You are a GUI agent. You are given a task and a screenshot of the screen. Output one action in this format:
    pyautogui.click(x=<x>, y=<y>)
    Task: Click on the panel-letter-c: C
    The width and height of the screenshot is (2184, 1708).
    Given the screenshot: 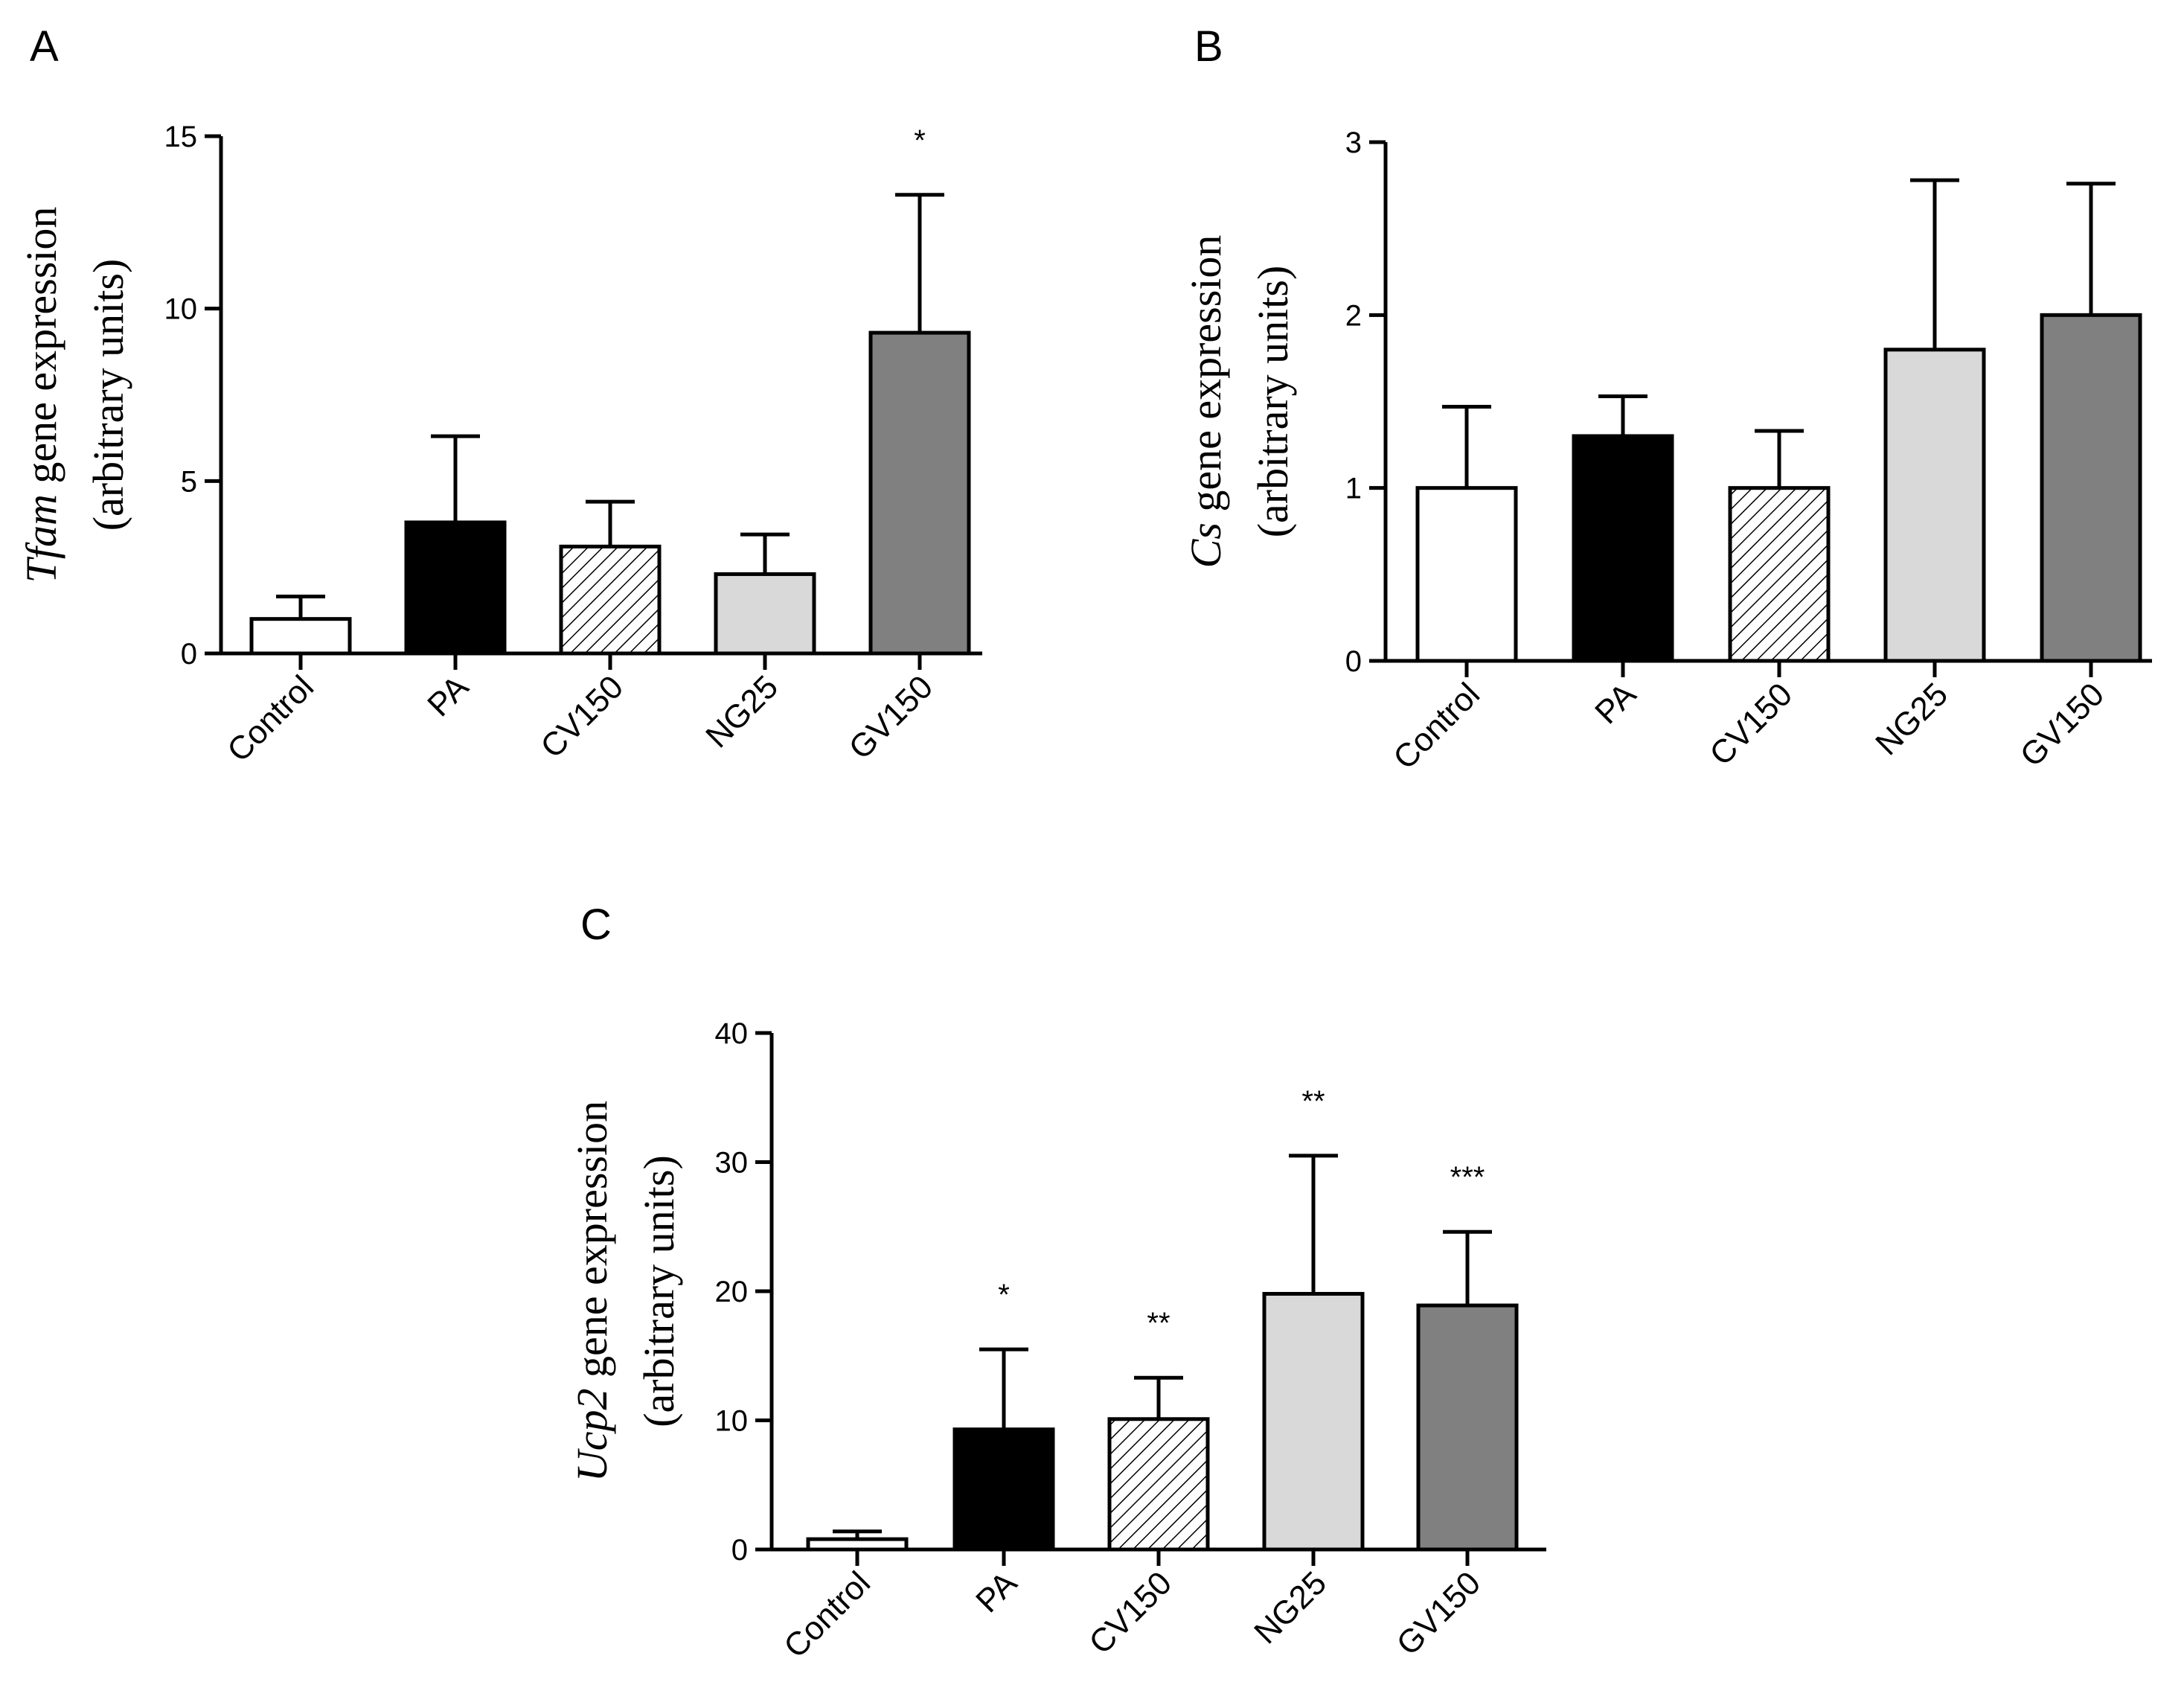 What is the action you would take?
    pyautogui.click(x=596, y=925)
    